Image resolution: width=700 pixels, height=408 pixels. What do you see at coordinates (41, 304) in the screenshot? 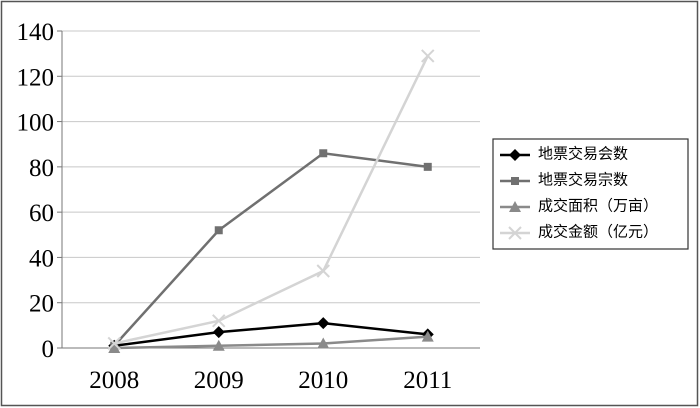
I see `y-tick-label: 20` at bounding box center [41, 304].